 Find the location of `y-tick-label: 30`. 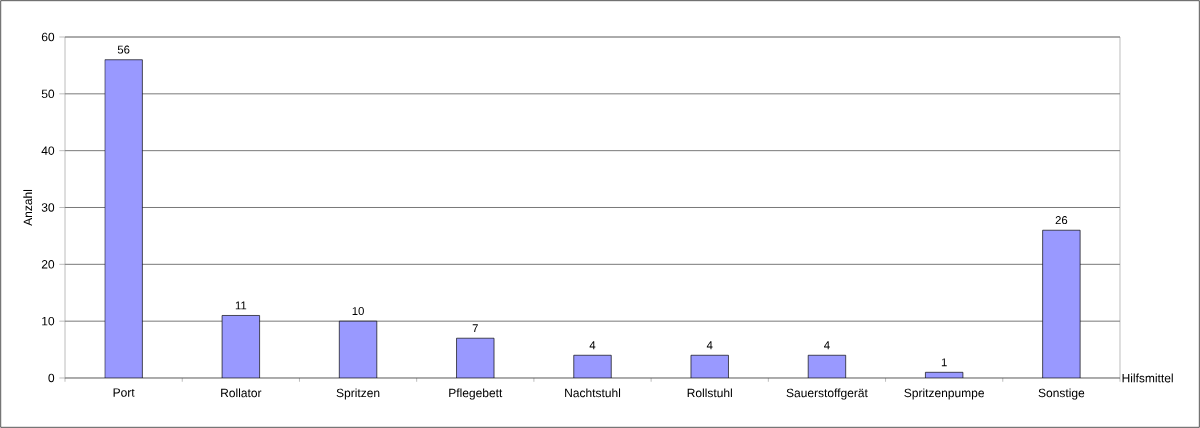

y-tick-label: 30 is located at coordinates (48, 207).